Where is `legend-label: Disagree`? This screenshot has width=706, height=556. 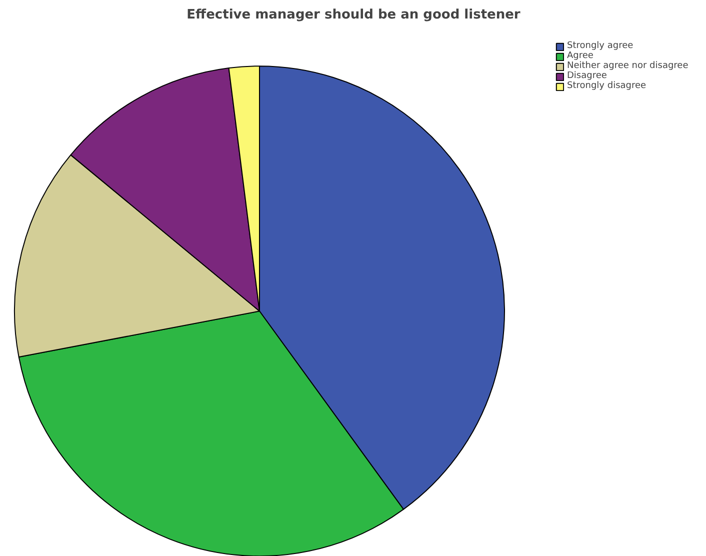 legend-label: Disagree is located at coordinates (587, 76).